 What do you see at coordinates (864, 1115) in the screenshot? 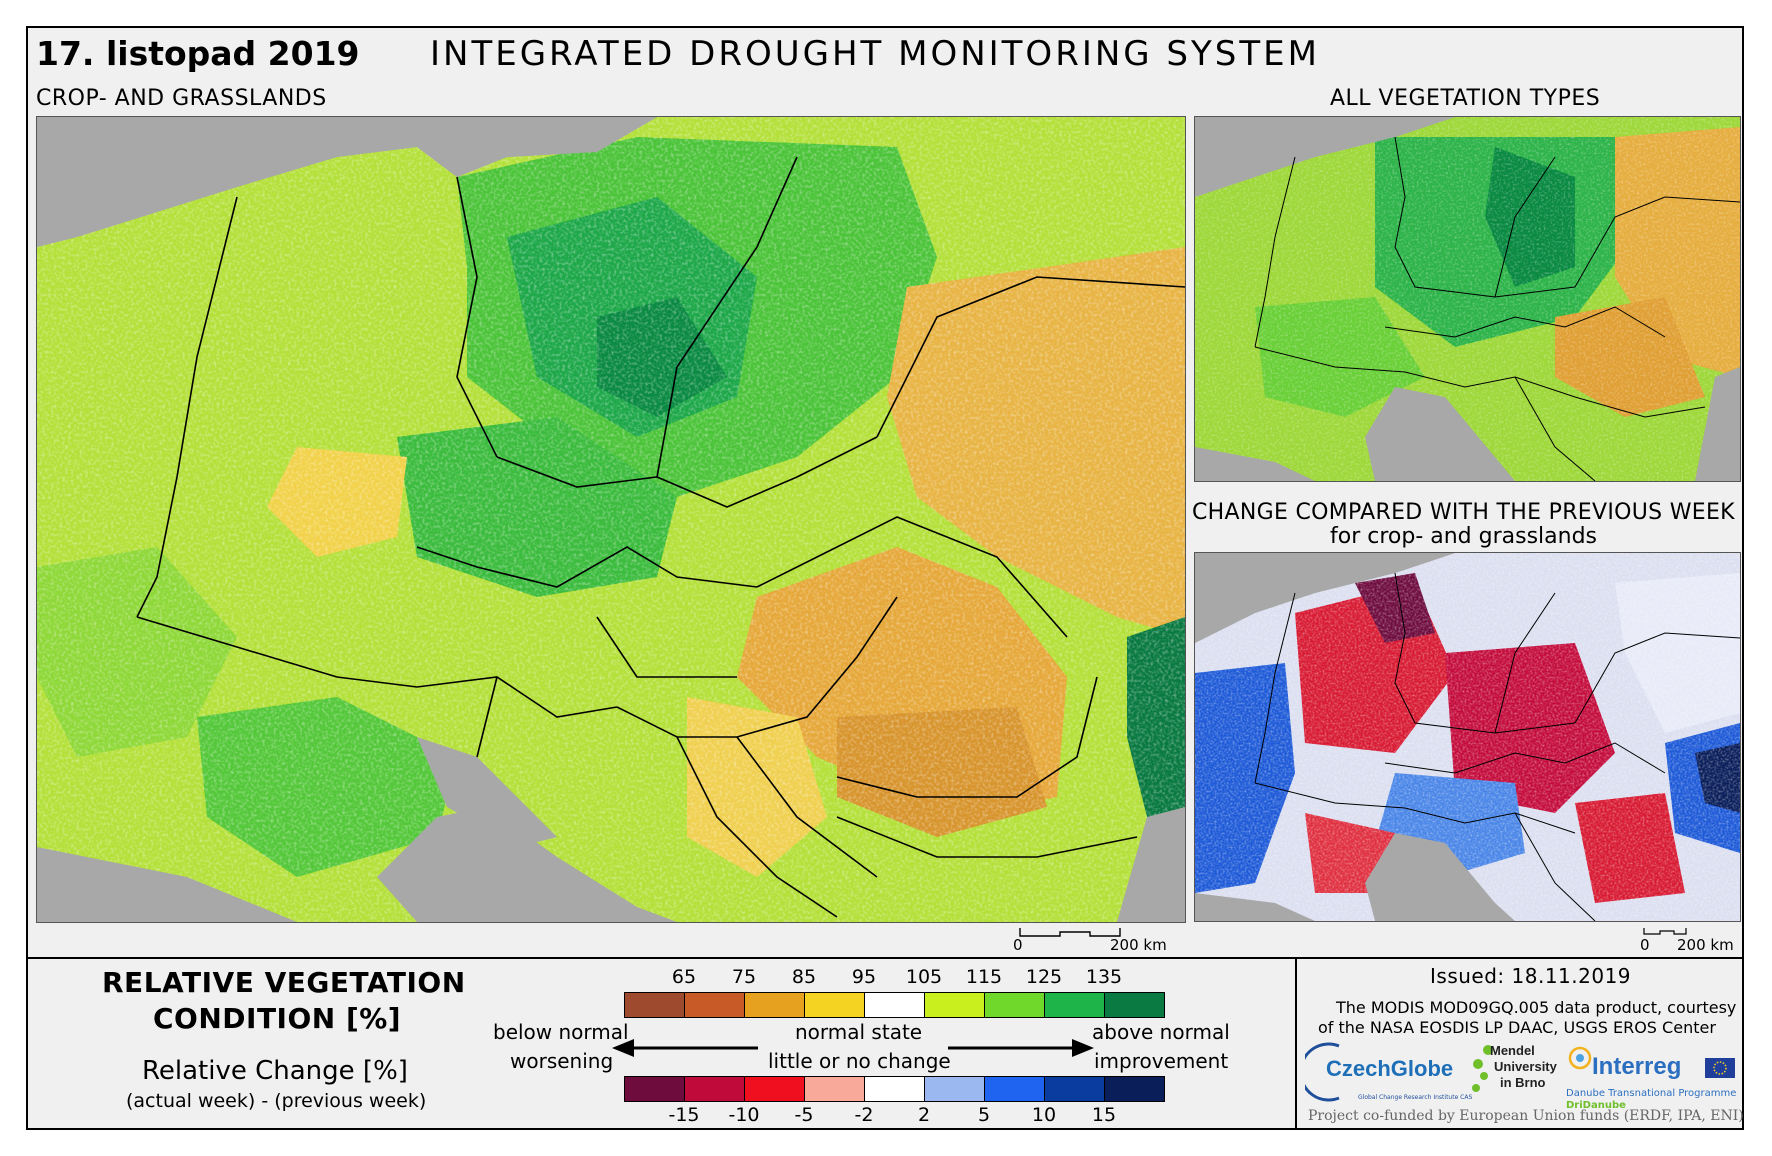
I see `change-tick-label: -2` at bounding box center [864, 1115].